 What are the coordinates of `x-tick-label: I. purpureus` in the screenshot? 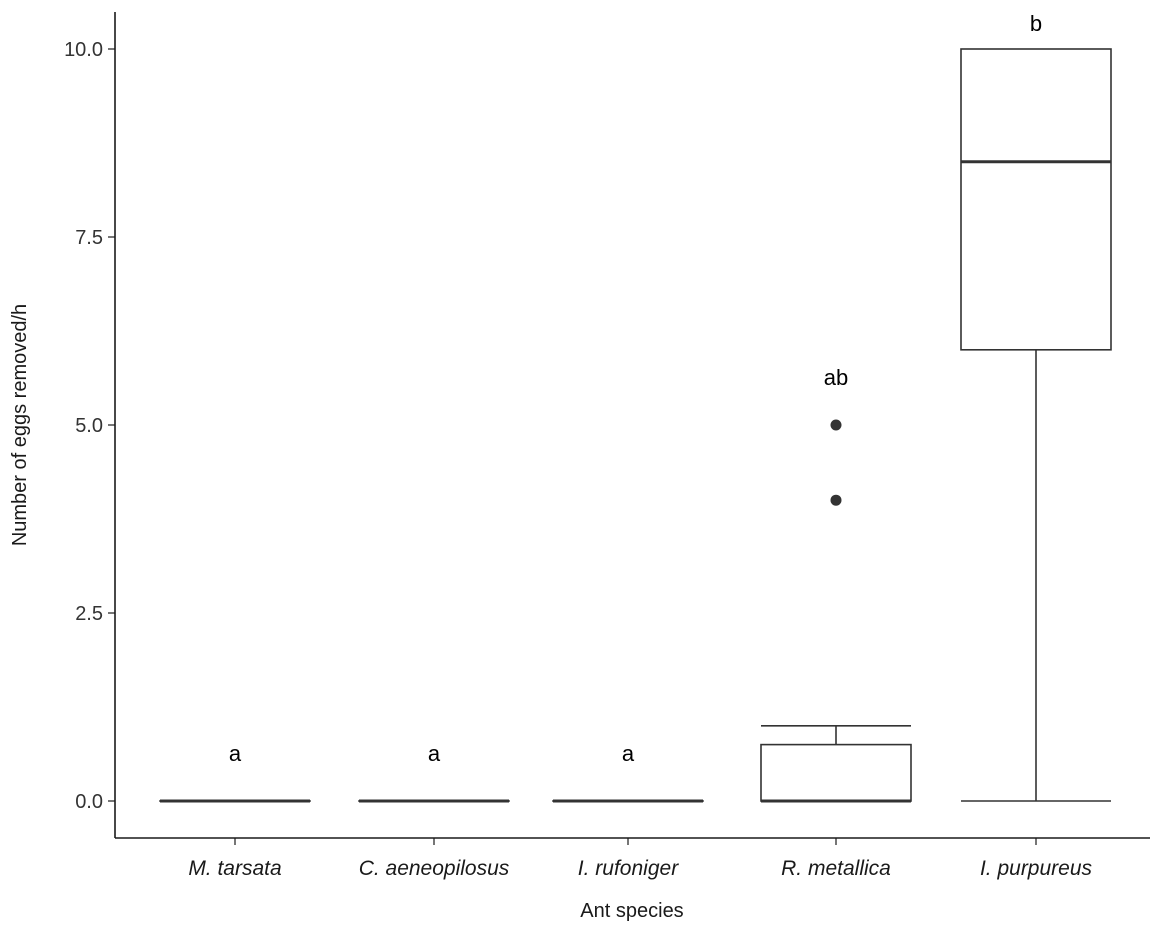 It's located at (1036, 868).